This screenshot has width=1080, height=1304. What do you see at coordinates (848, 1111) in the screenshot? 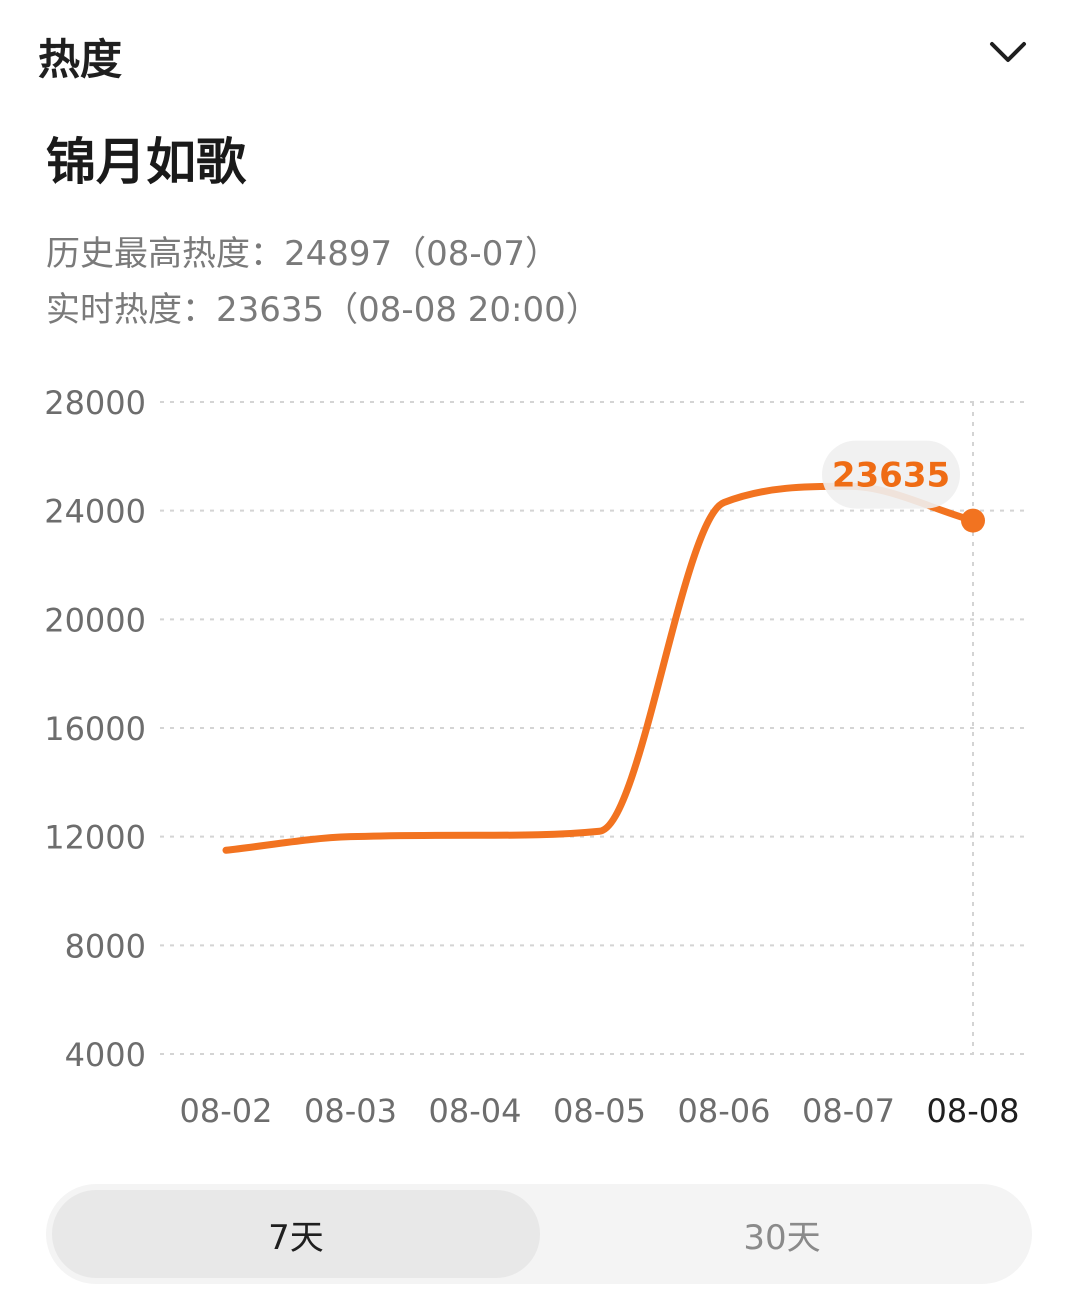
I see `x-tick-label: 08-07` at bounding box center [848, 1111].